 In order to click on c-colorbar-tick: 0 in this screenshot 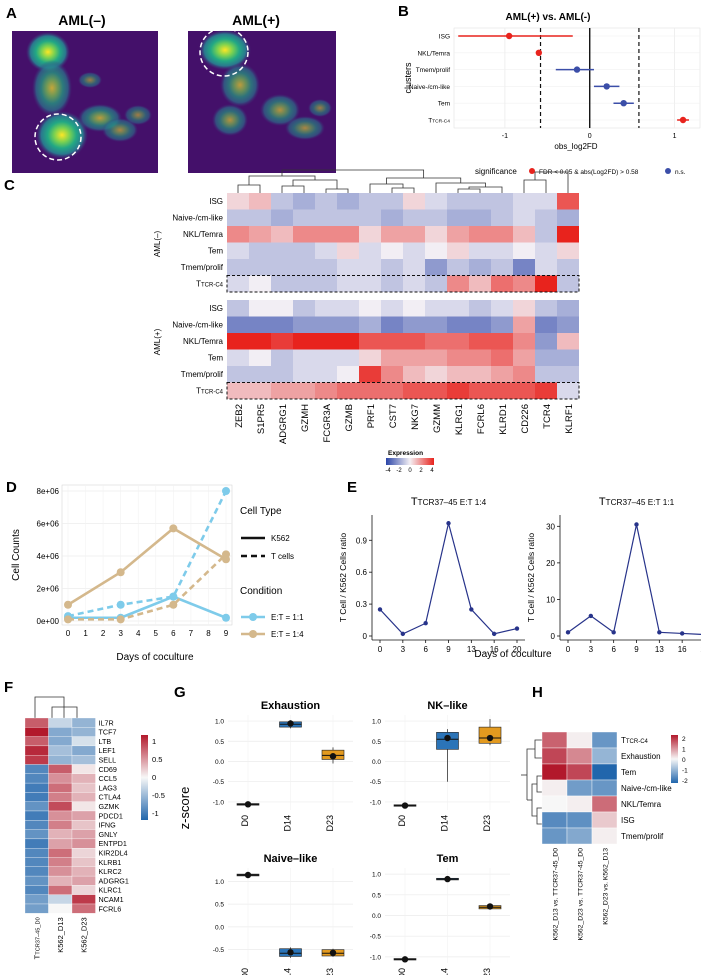, I will do `click(410, 471)`.